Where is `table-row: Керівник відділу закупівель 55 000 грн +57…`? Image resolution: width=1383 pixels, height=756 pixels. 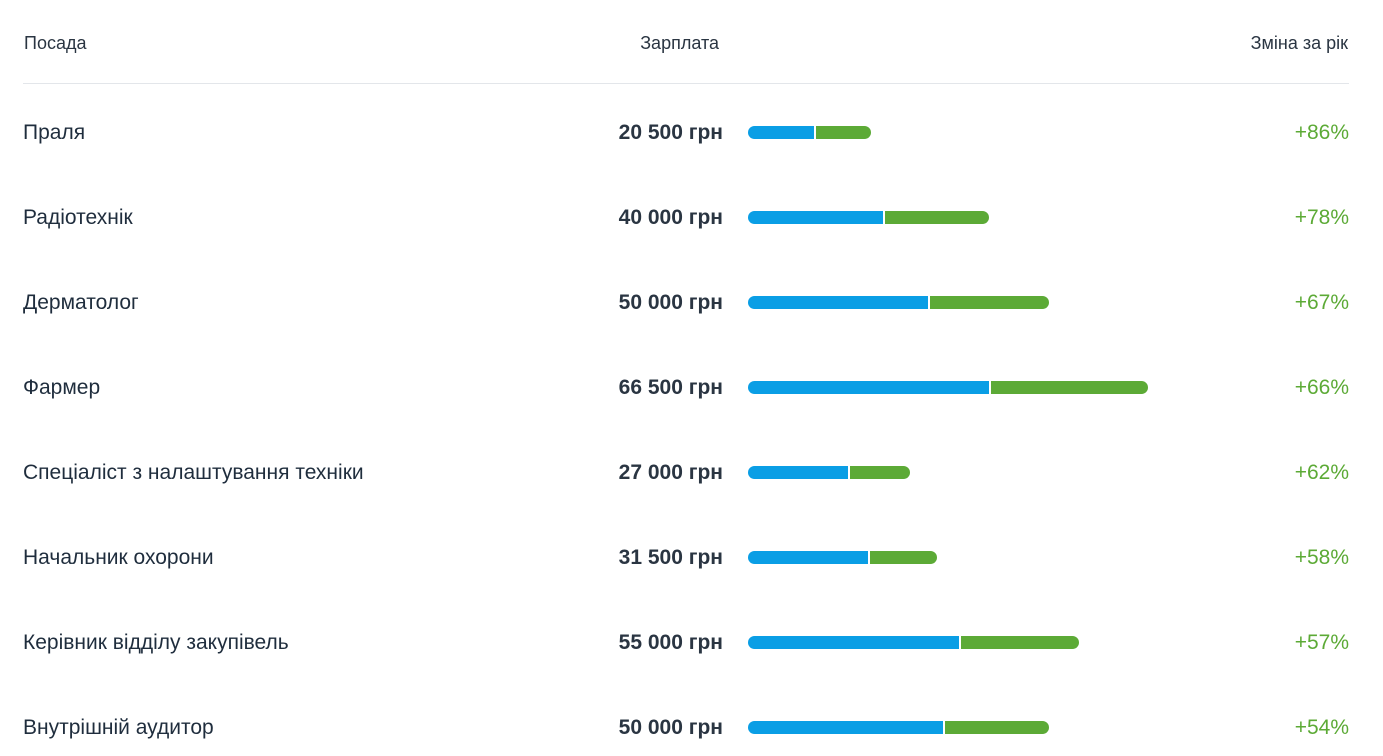
table-row: Керівник відділу закупівель 55 000 грн +57… is located at coordinates (686, 643).